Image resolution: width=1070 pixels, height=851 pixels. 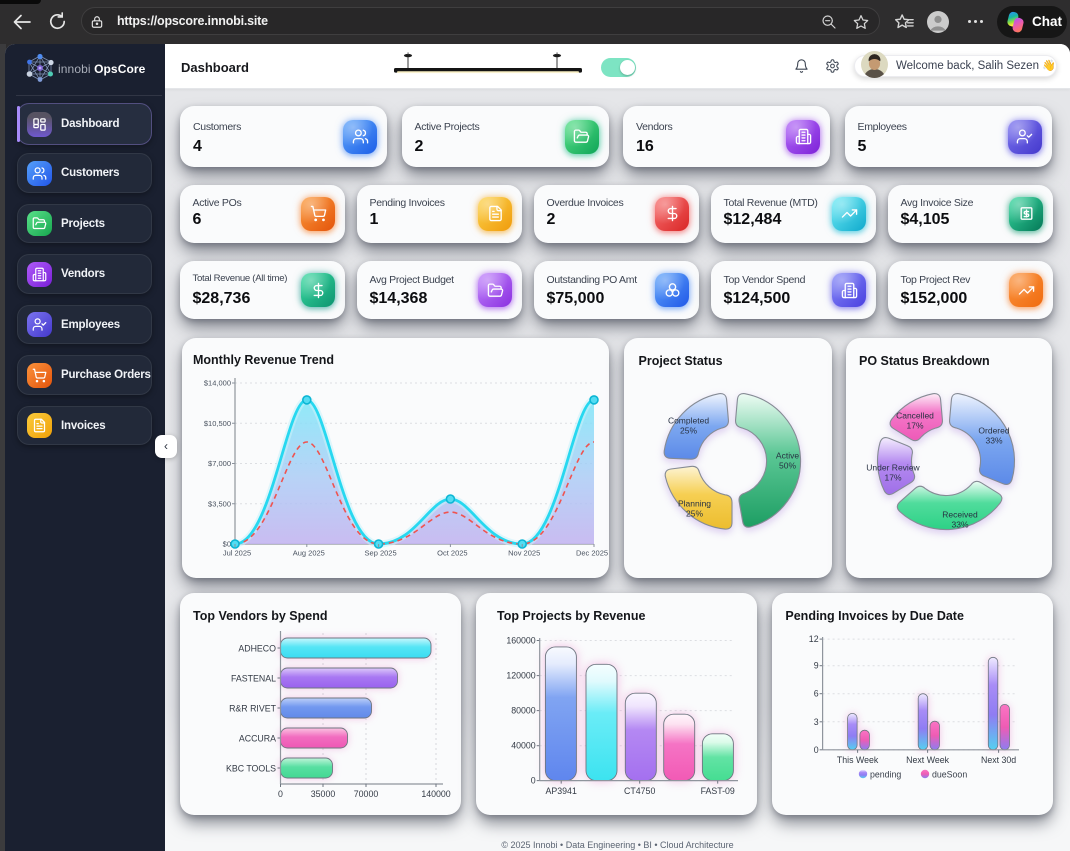 What do you see at coordinates (237, 552) in the screenshot?
I see `svg-text: Jul 2025` at bounding box center [237, 552].